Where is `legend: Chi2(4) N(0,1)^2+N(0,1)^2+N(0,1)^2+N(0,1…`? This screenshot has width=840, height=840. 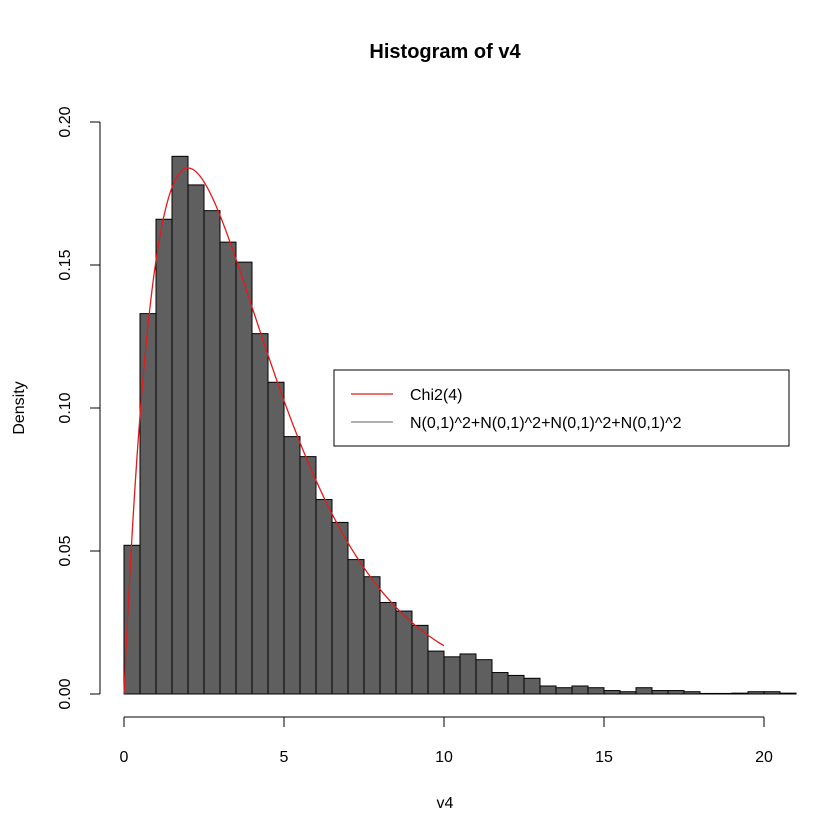 legend: Chi2(4) N(0,1)^2+N(0,1)^2+N(0,1)^2+N(0,1… is located at coordinates (561, 408).